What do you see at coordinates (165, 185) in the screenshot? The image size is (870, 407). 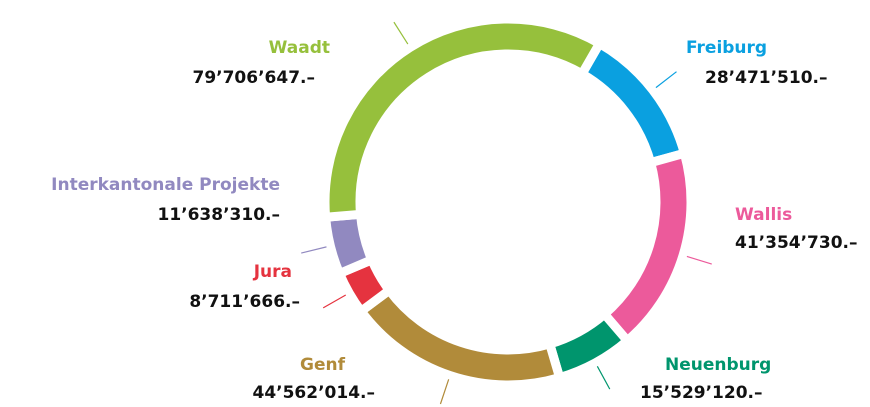 I see `segment-name: Interkantonale Projekte` at bounding box center [165, 185].